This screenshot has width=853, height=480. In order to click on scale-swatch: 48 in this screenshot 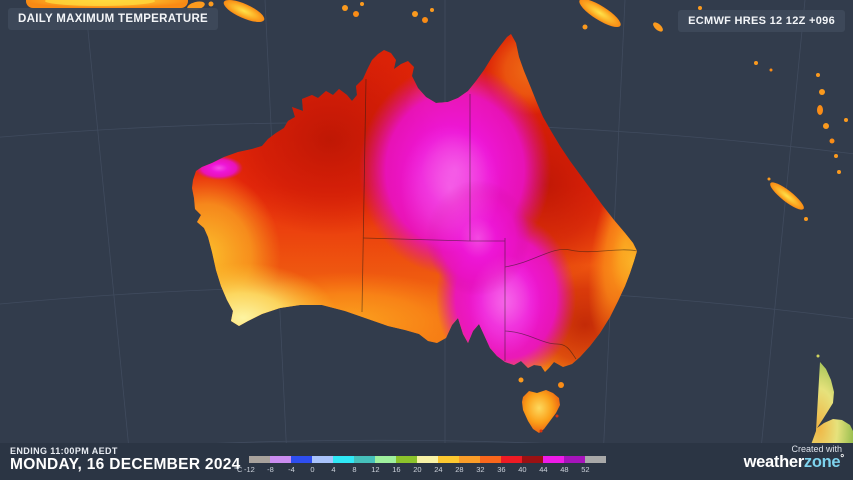, I will do `click(573, 465)`.